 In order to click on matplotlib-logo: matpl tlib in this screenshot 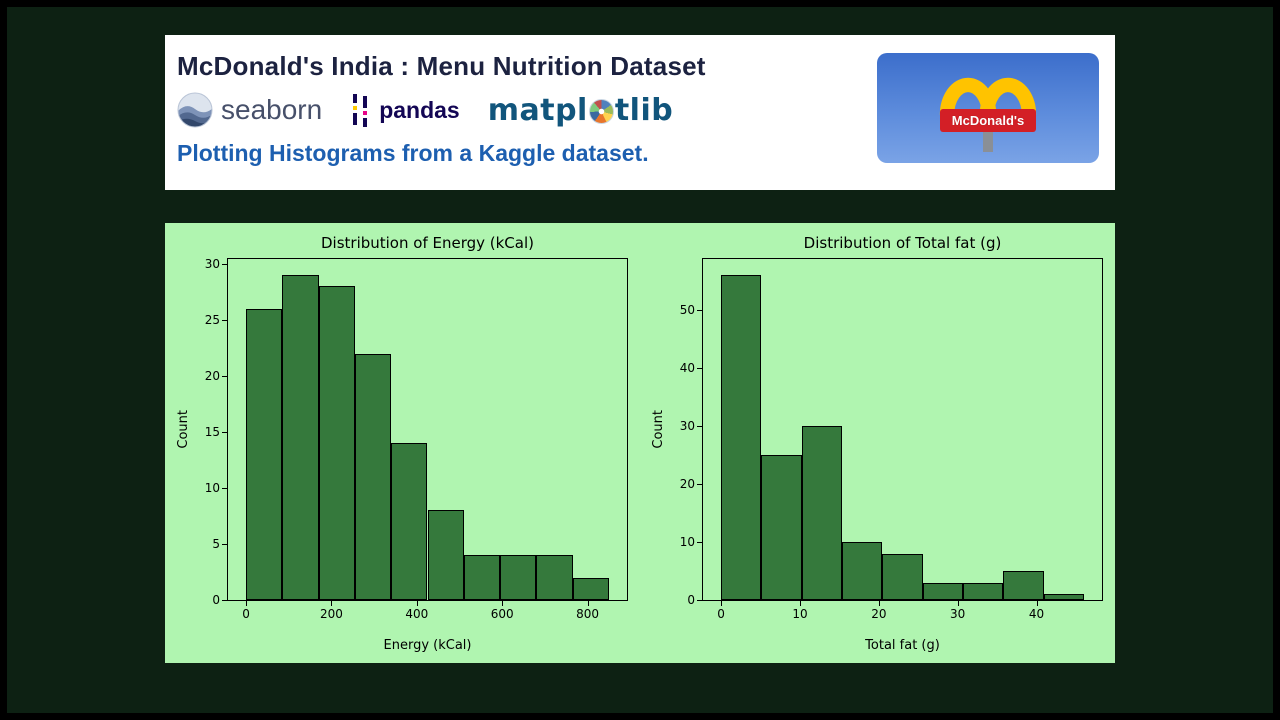, I will do `click(581, 110)`.